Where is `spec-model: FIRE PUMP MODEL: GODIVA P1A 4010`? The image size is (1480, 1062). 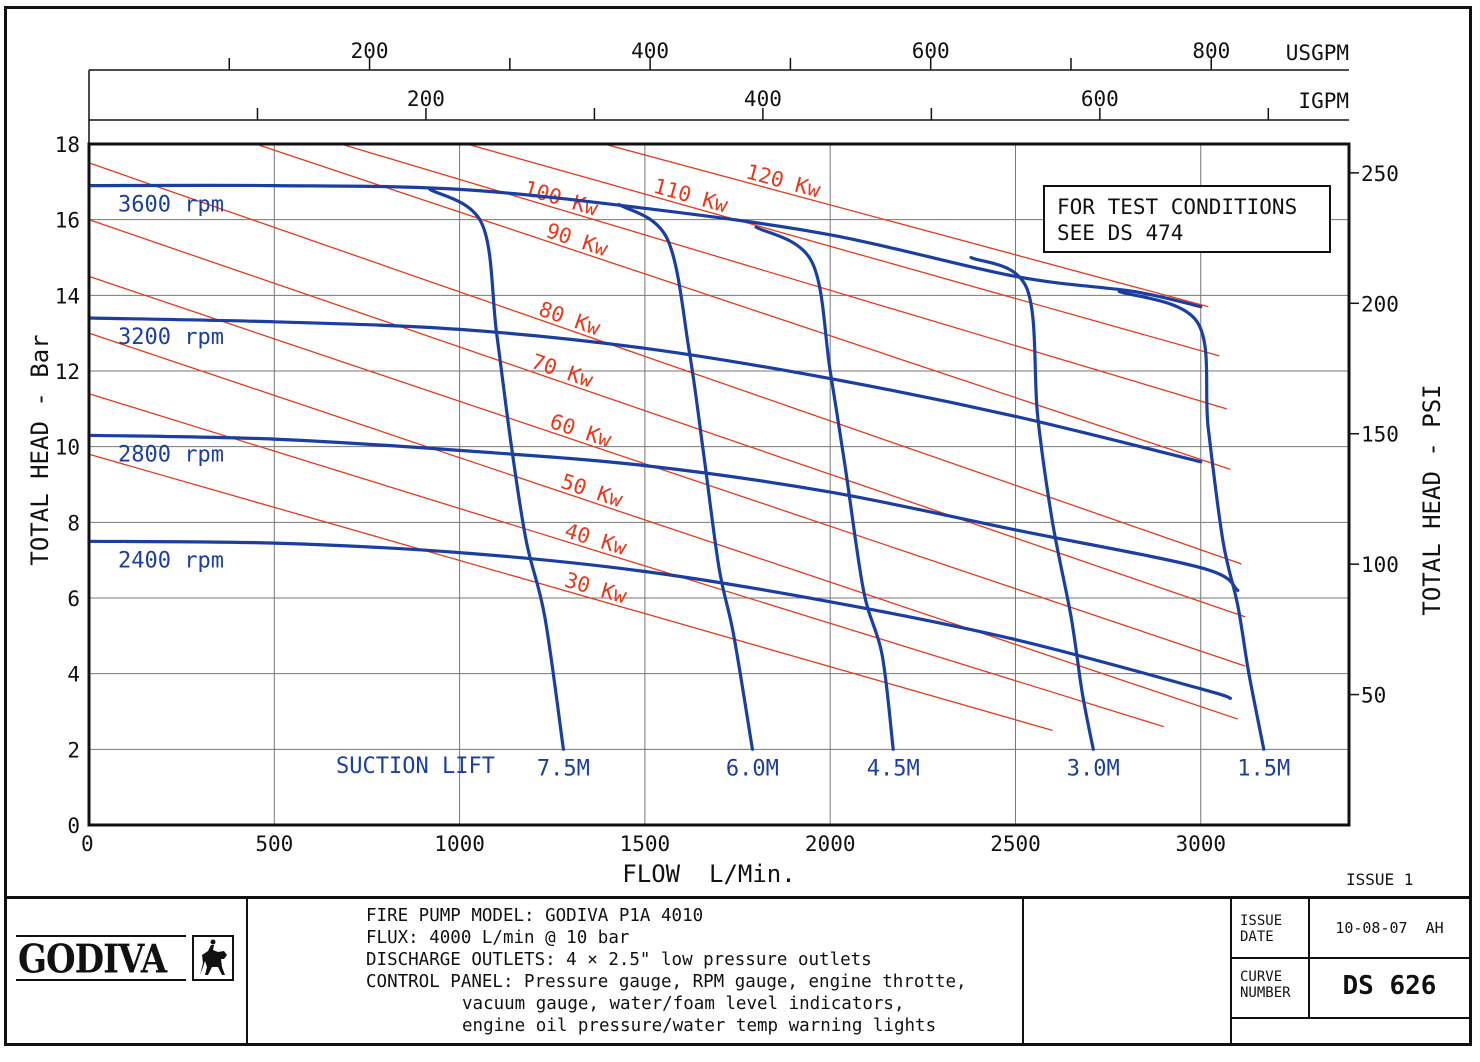 spec-model: FIRE PUMP MODEL: GODIVA P1A 4010 is located at coordinates (535, 916).